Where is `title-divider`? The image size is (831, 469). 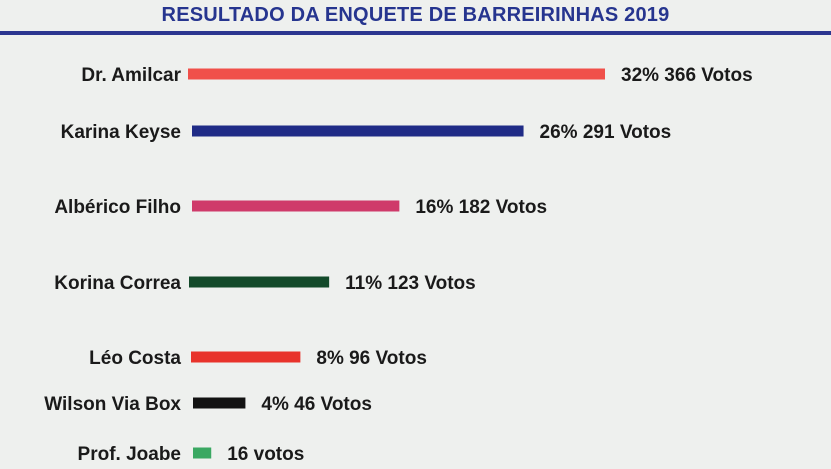
title-divider is located at coordinates (415, 33).